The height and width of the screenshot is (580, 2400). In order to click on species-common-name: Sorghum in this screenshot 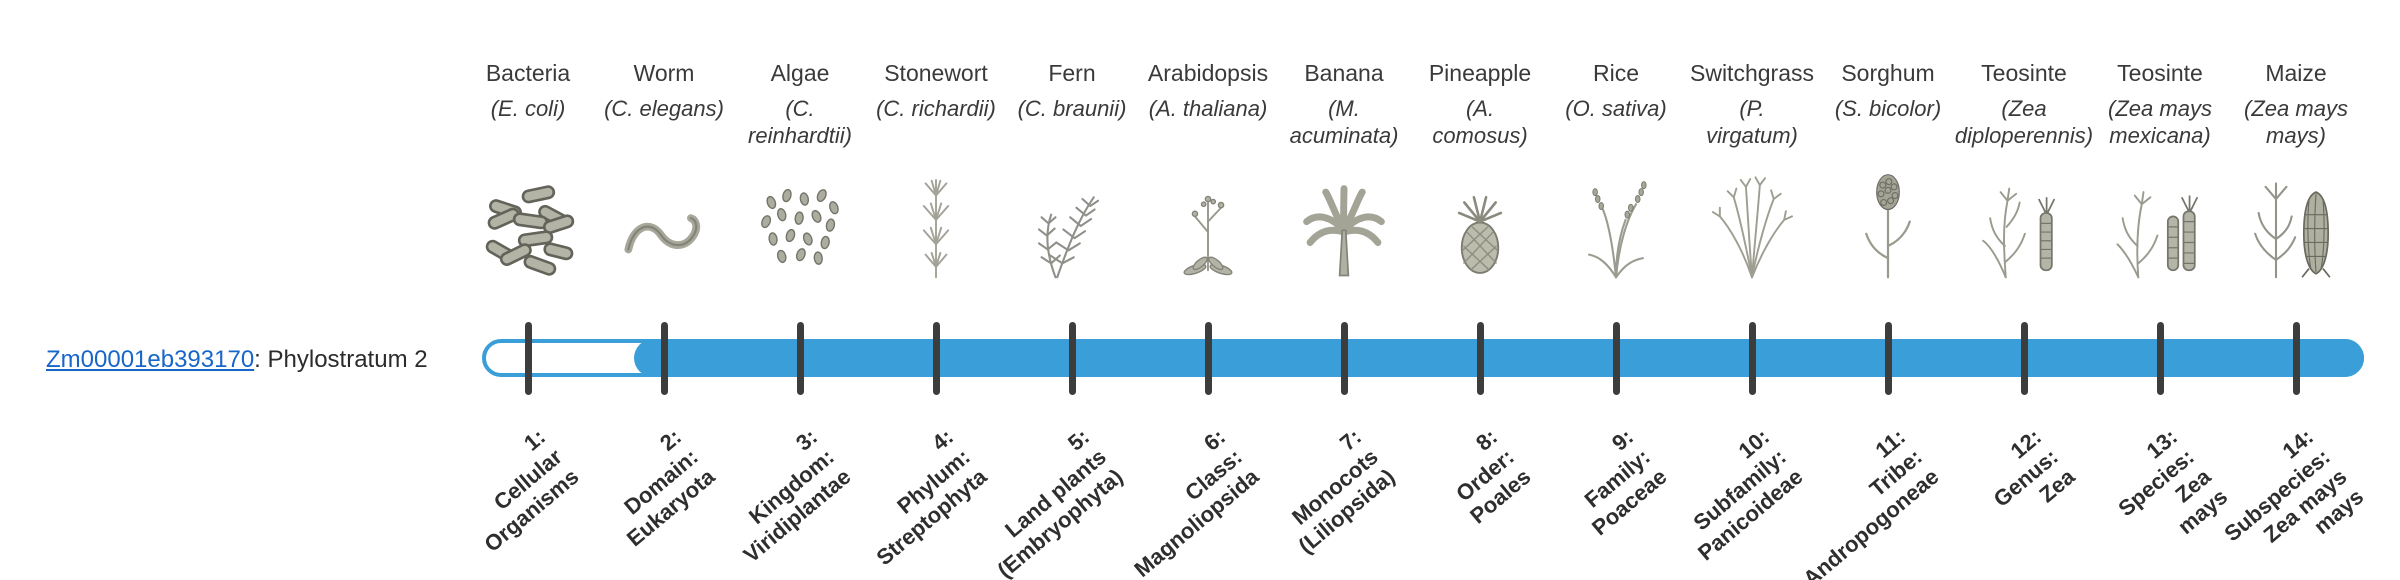, I will do `click(1888, 73)`.